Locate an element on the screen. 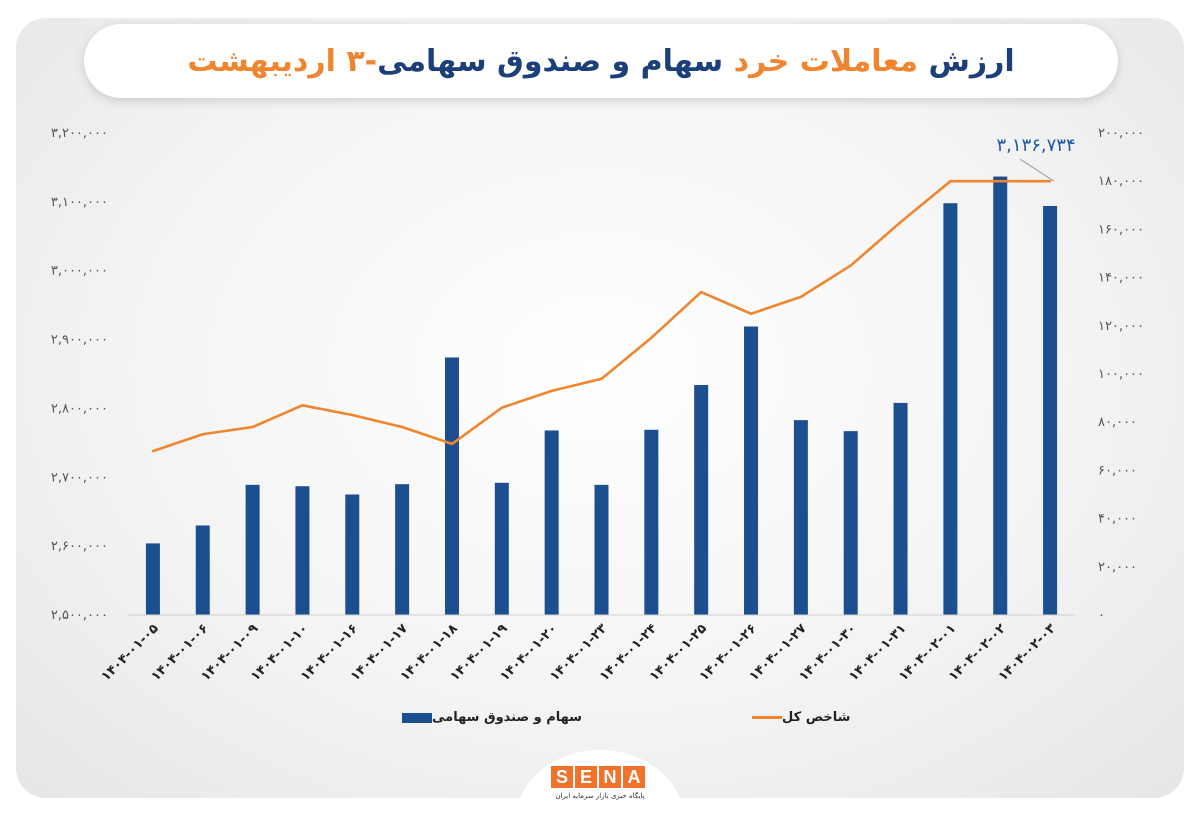 The image size is (1200, 831). legend-line: شاخص کل is located at coordinates (795, 717).